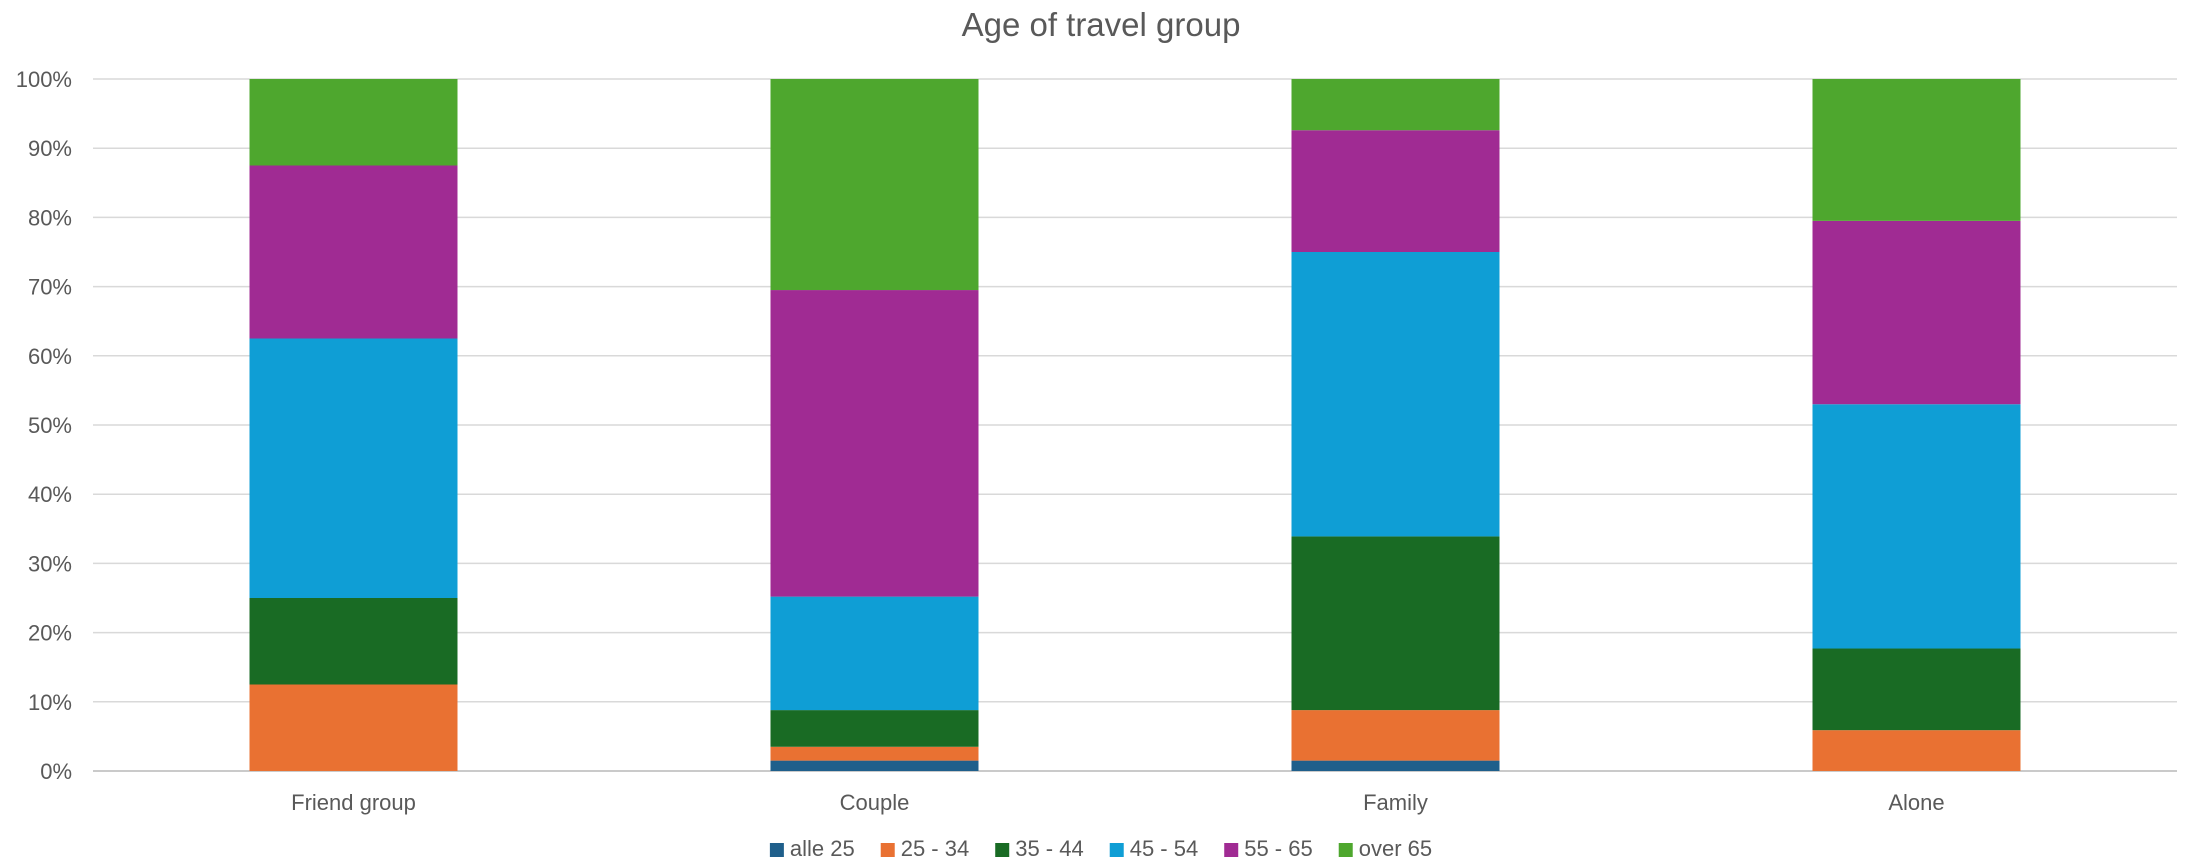  I want to click on legend-label: over 65, so click(1395, 848).